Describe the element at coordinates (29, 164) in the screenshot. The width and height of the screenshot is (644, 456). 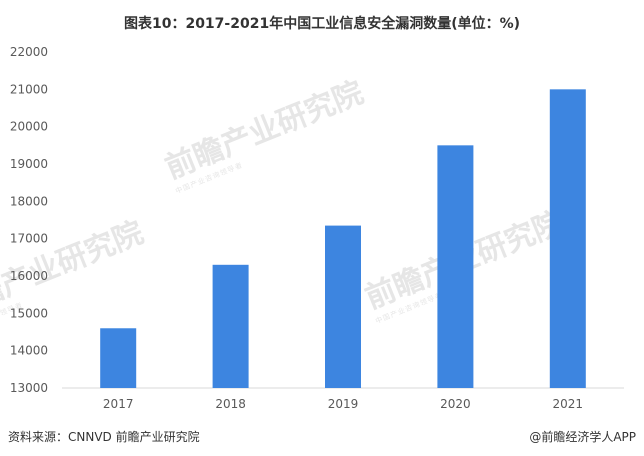
I see `y-tick-label: 19000` at that location.